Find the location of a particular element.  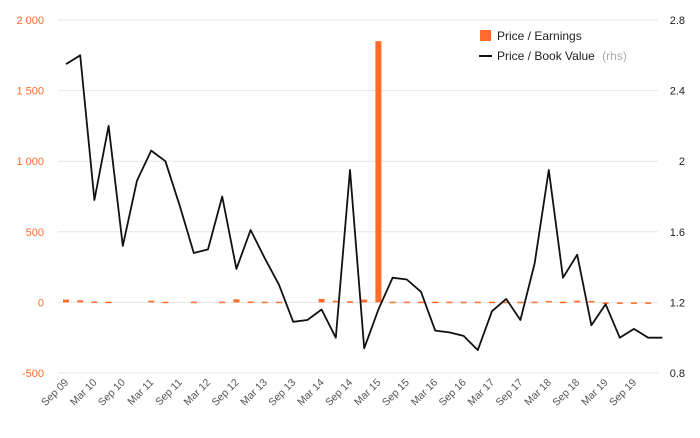

x-tick-label: Sep 17 is located at coordinates (510, 393).